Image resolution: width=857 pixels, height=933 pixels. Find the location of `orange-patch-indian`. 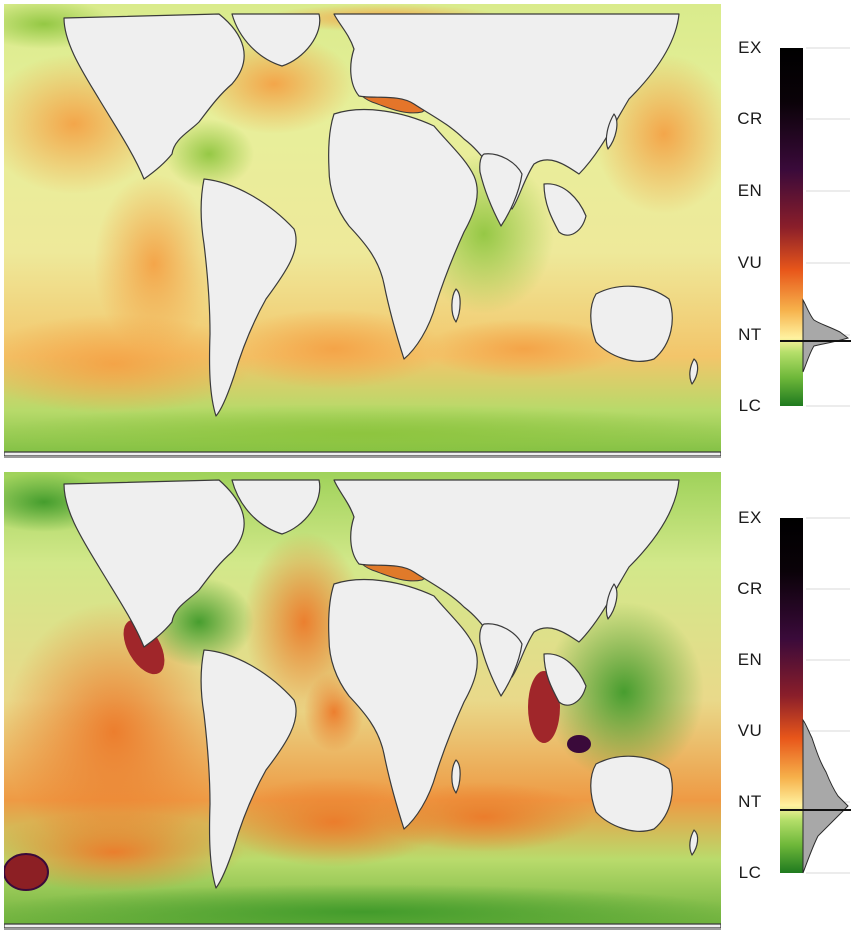

orange-patch-indian is located at coordinates (484, 817).